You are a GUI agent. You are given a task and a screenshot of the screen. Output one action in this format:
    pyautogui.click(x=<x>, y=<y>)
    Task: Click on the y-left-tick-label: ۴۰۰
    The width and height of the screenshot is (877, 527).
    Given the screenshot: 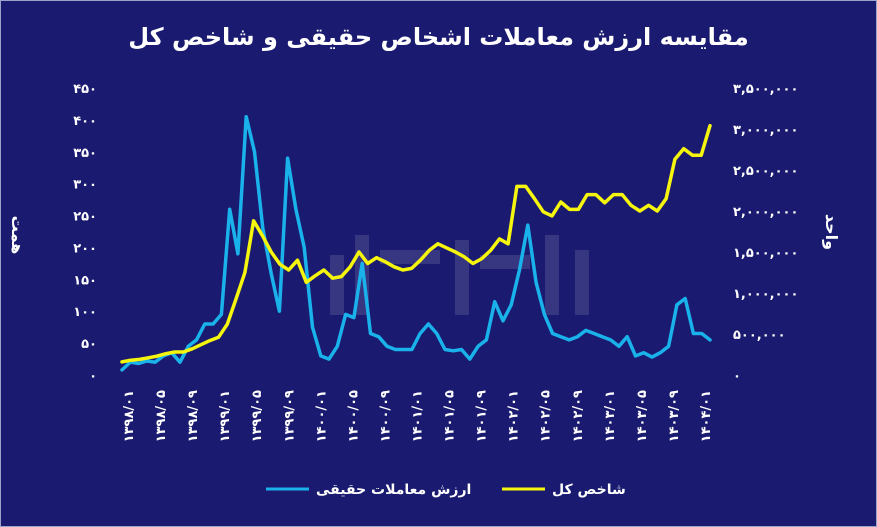 What is the action you would take?
    pyautogui.click(x=85, y=121)
    